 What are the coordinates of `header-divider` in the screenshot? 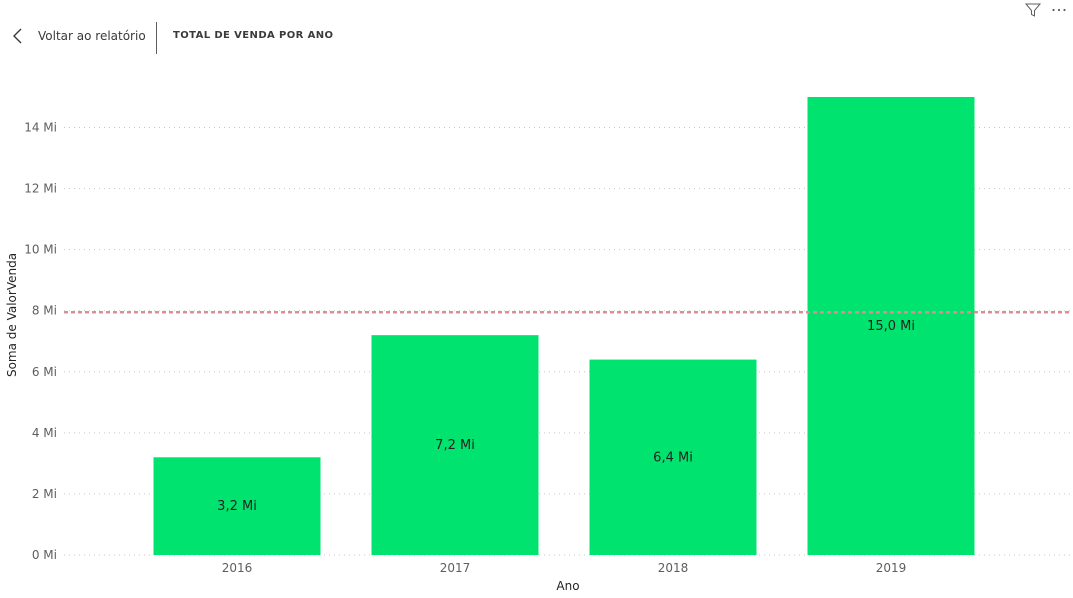 It's located at (156, 38).